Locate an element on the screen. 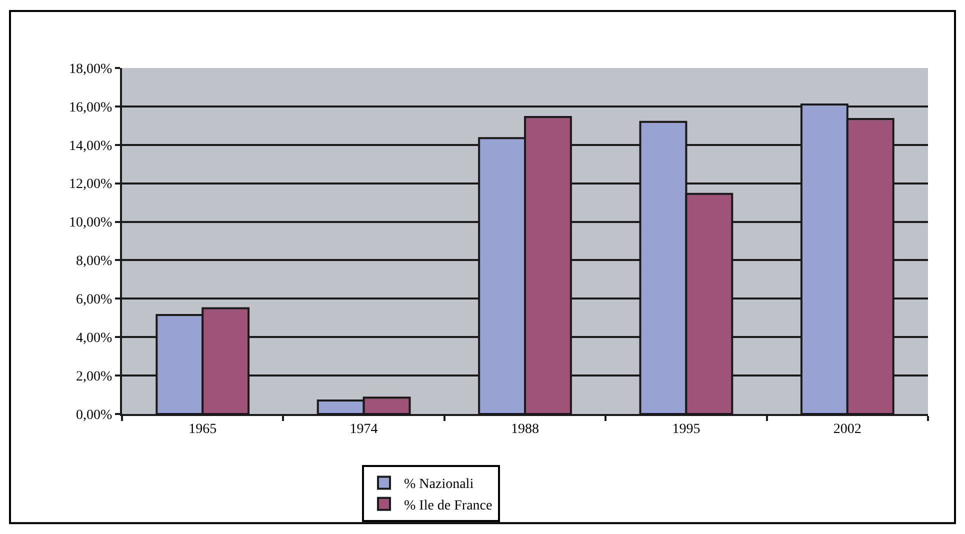  y-tick-label: 14,00% is located at coordinates (91, 146).